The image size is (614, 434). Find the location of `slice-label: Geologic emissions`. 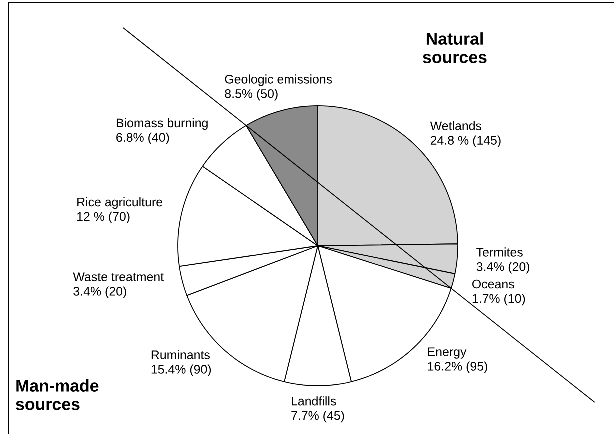

slice-label: Geologic emissions is located at coordinates (278, 80).